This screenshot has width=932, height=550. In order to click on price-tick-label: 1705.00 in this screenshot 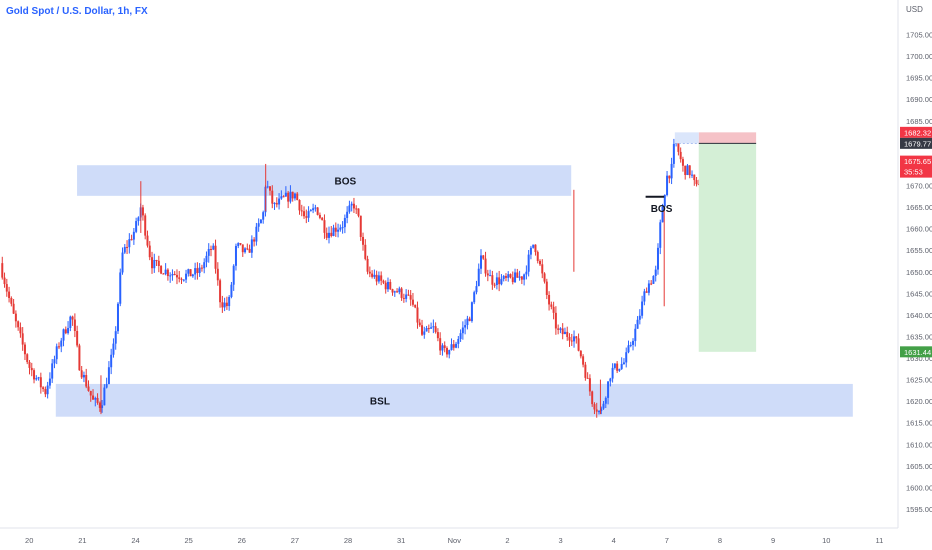, I will do `click(919, 35)`.